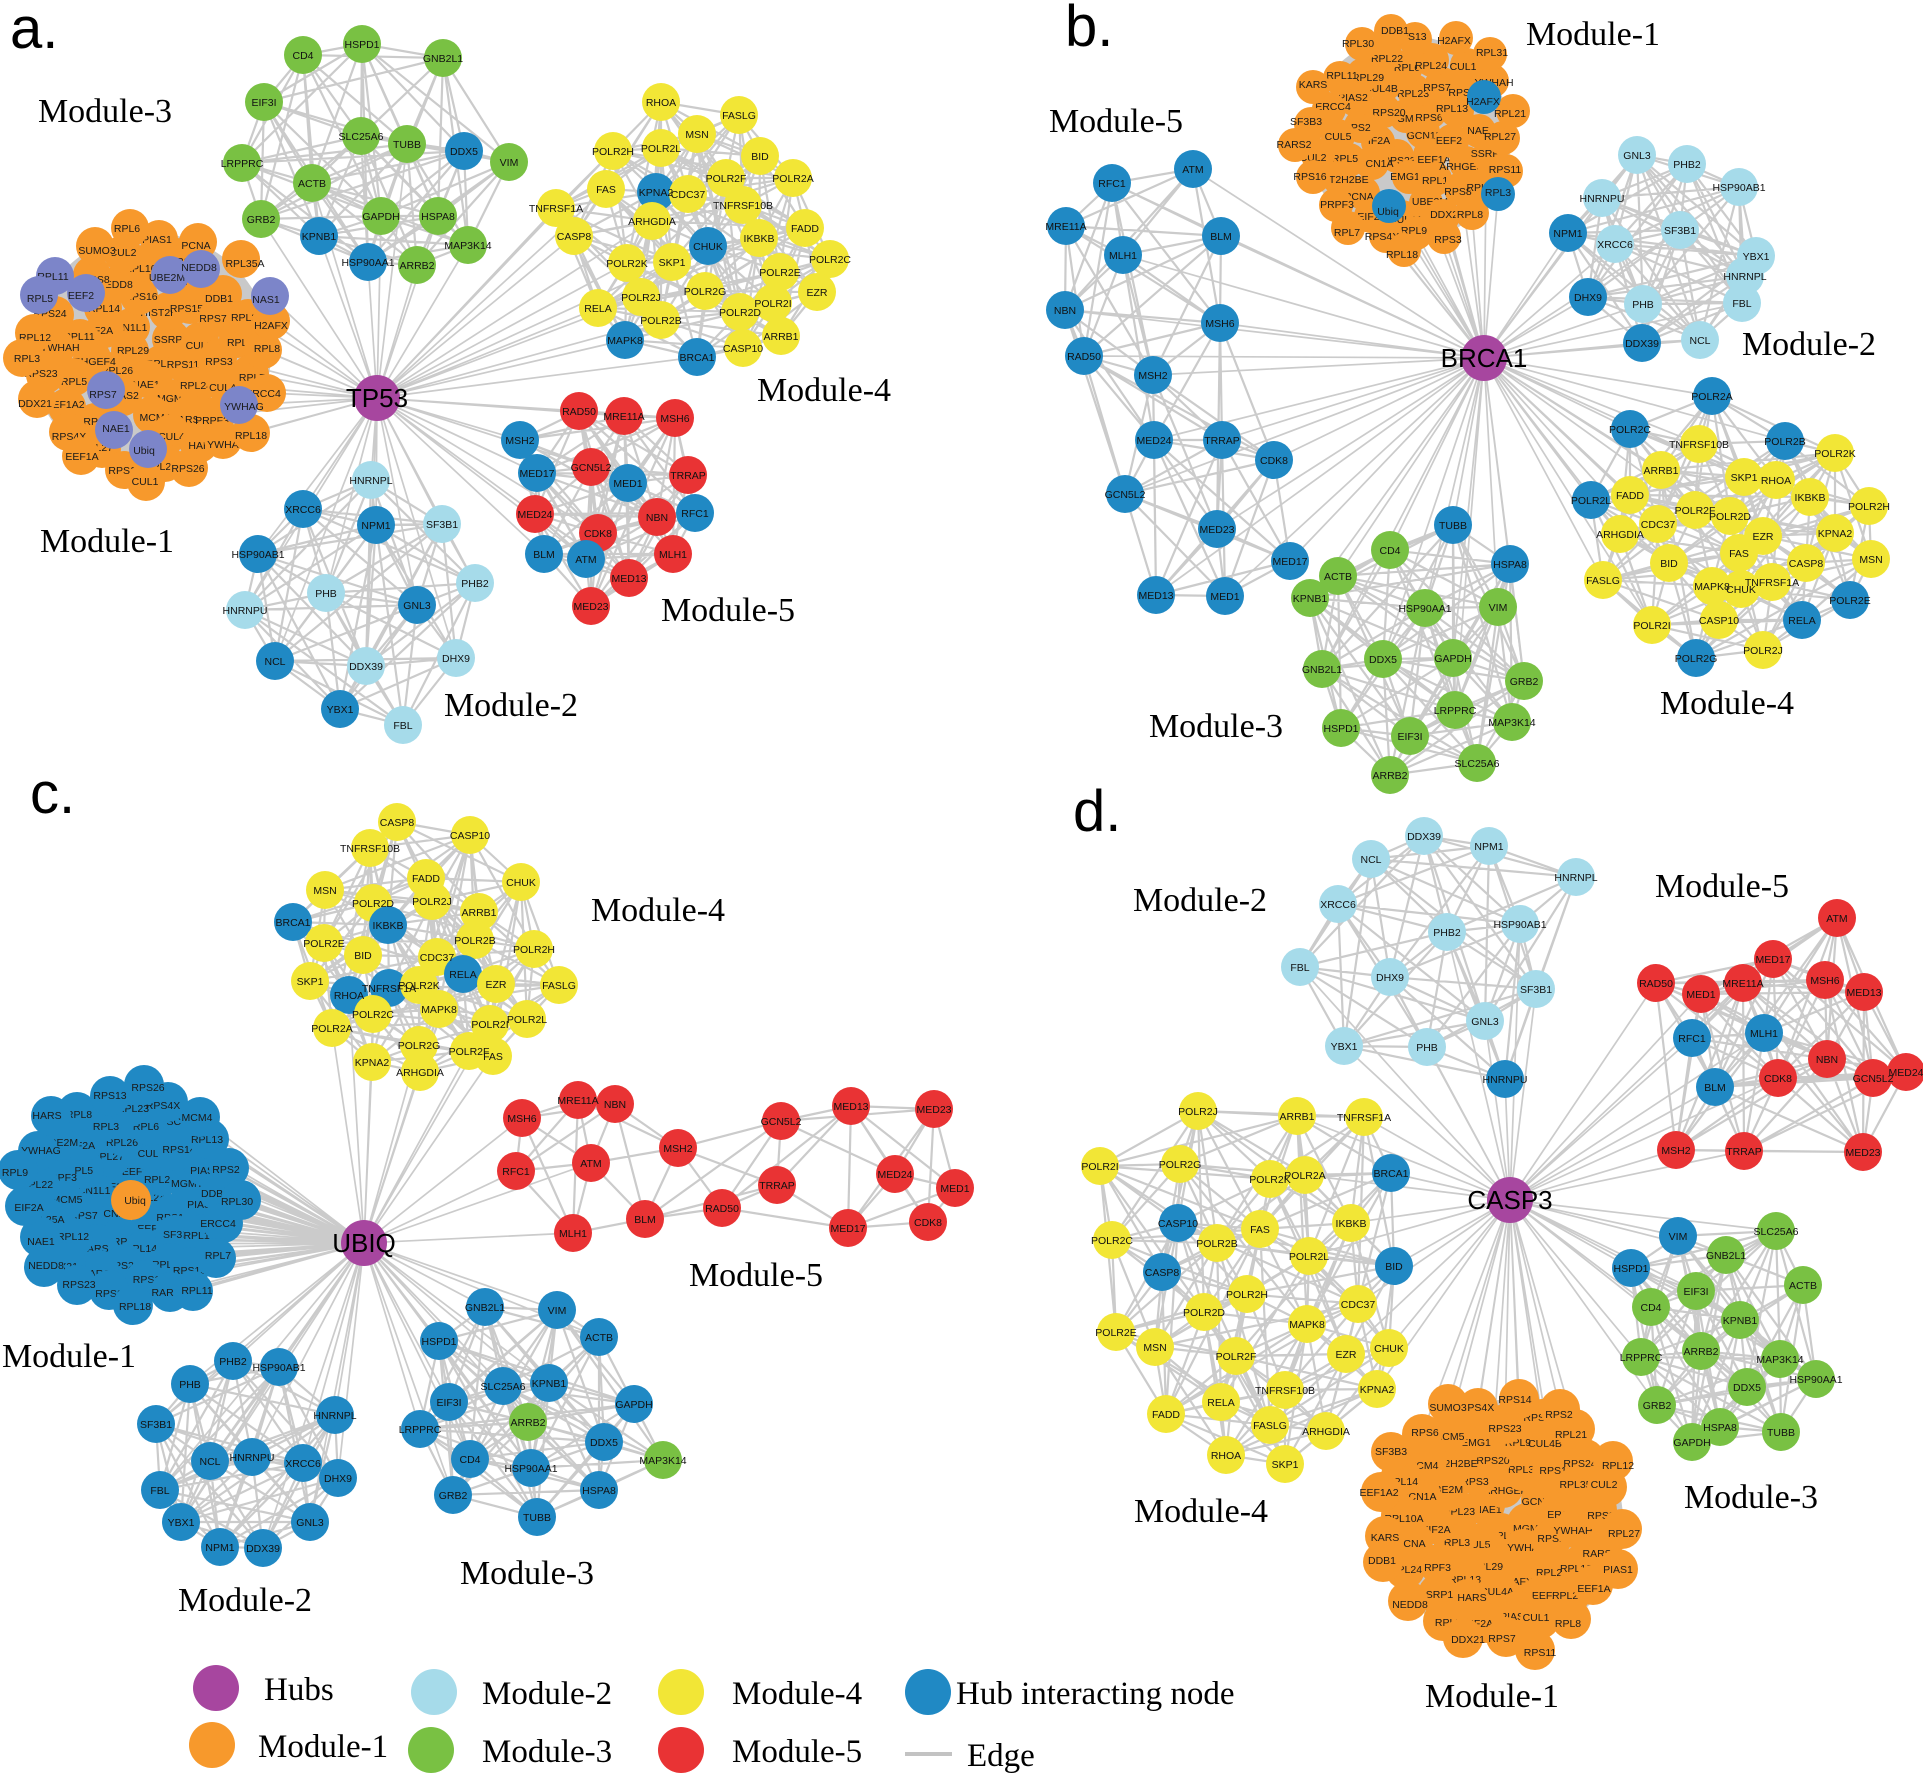 The width and height of the screenshot is (1923, 1780). Describe the element at coordinates (442, 525) in the screenshot. I see `svg-text: SF3B1` at that location.